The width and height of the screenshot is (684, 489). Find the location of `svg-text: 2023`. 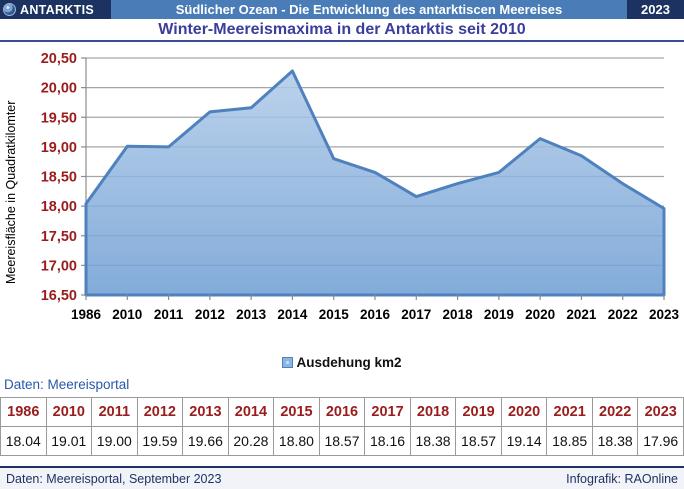

svg-text: 2023 is located at coordinates (664, 314).